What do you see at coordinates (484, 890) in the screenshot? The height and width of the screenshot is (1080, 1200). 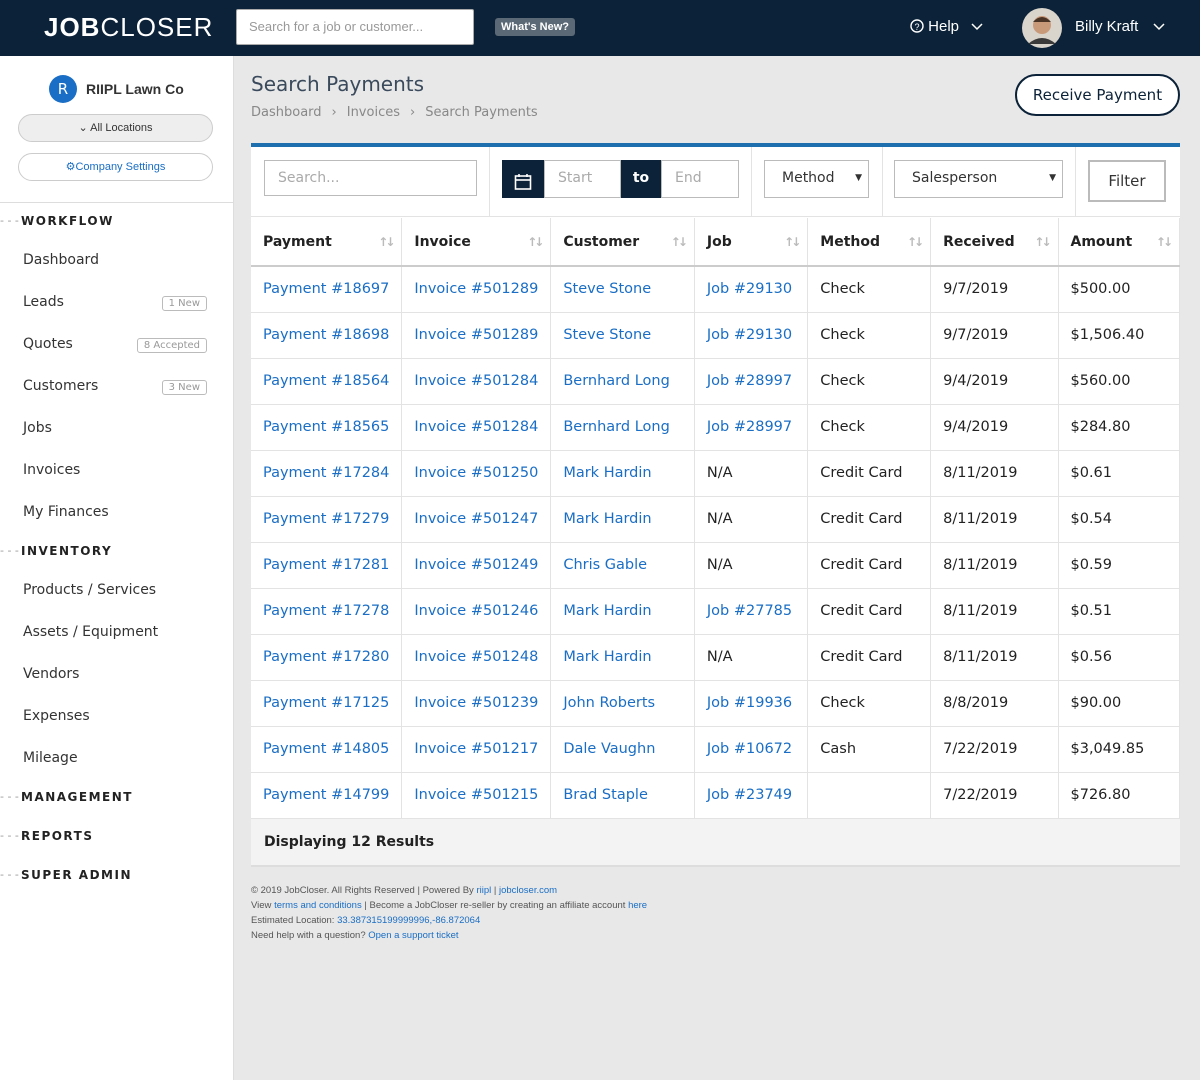 I see `footer-link: riipl` at bounding box center [484, 890].